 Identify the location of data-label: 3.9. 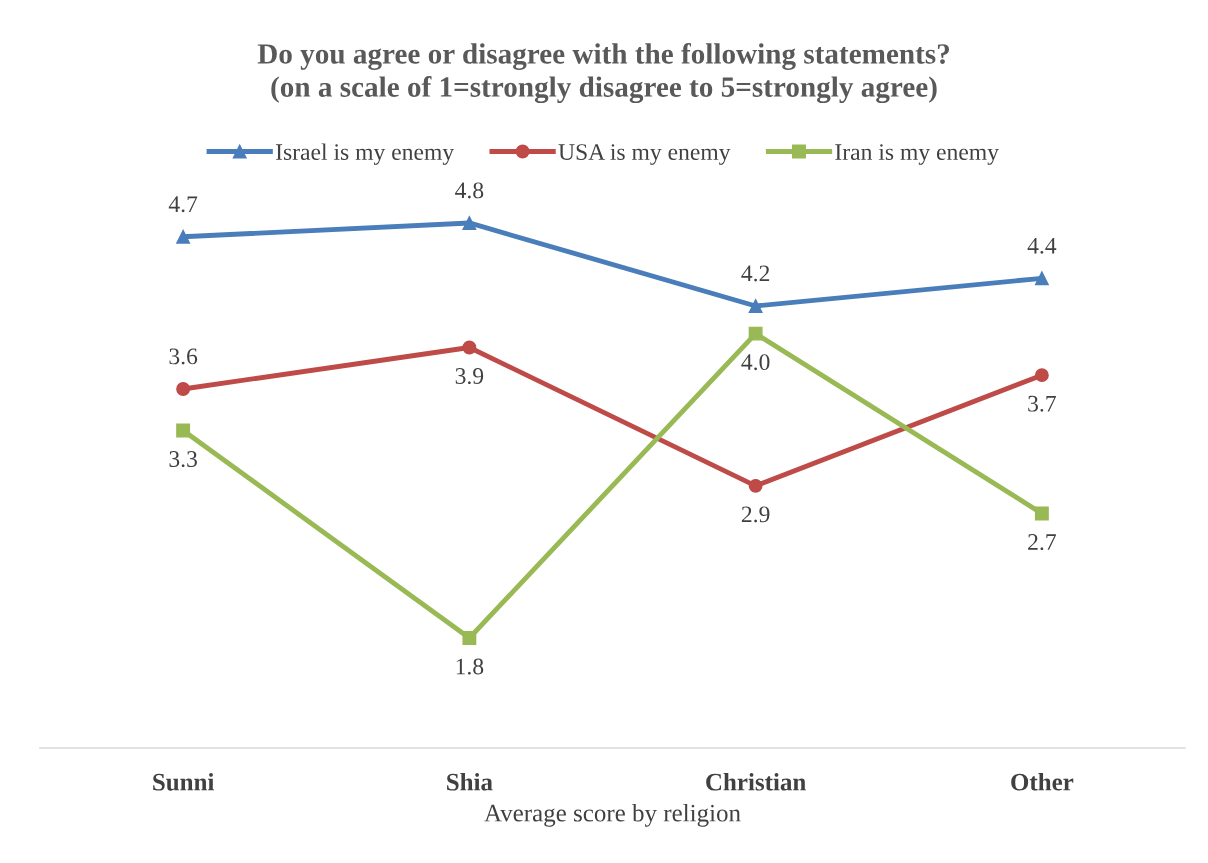
(469, 376).